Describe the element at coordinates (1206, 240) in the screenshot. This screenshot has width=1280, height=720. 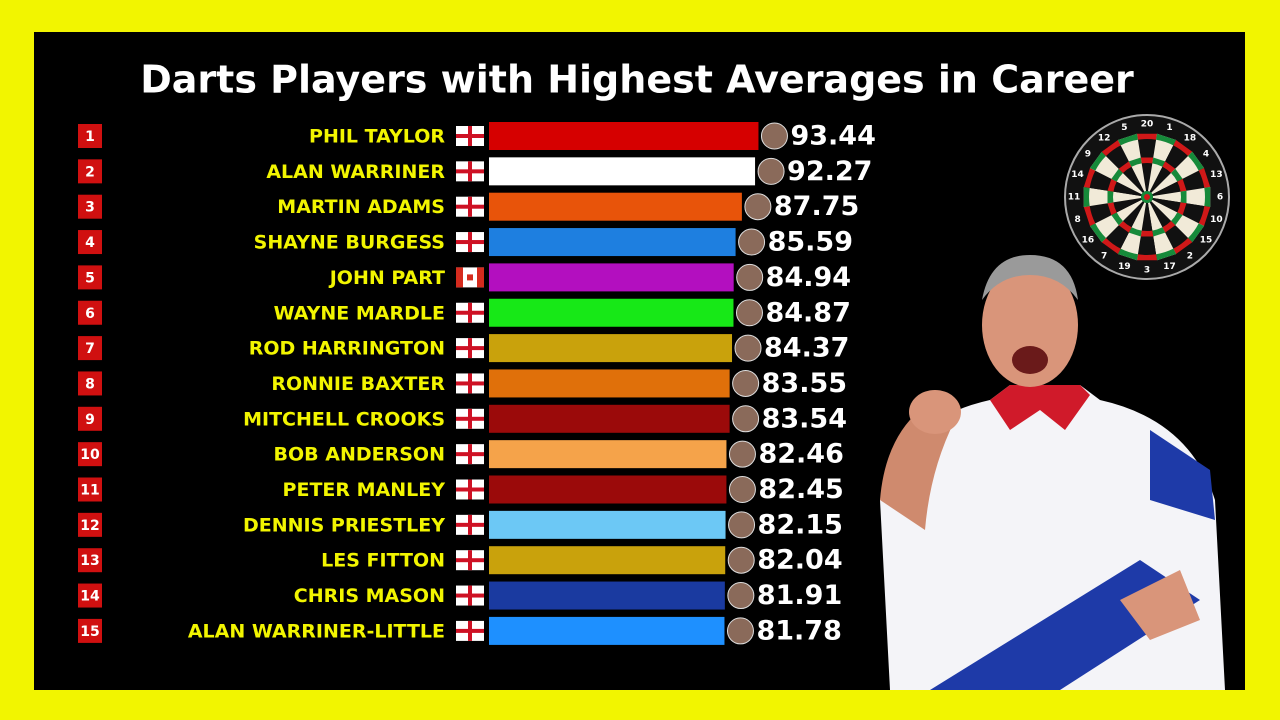
I see `board-number: 15` at that location.